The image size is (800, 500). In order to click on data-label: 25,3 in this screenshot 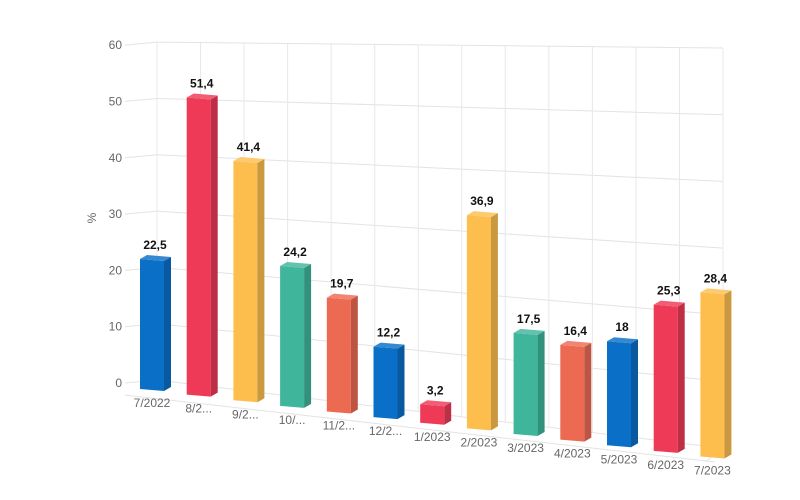, I will do `click(669, 291)`.